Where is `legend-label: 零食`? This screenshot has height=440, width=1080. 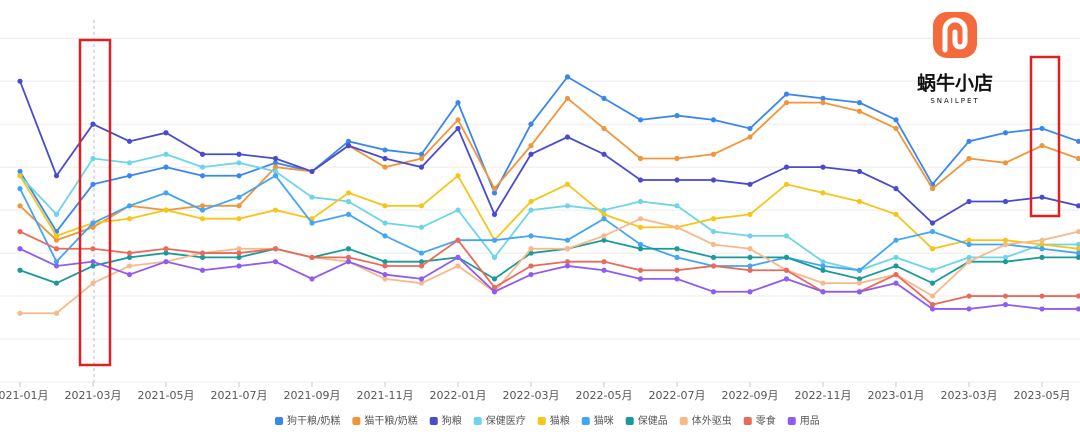 legend-label: 零食 is located at coordinates (766, 420).